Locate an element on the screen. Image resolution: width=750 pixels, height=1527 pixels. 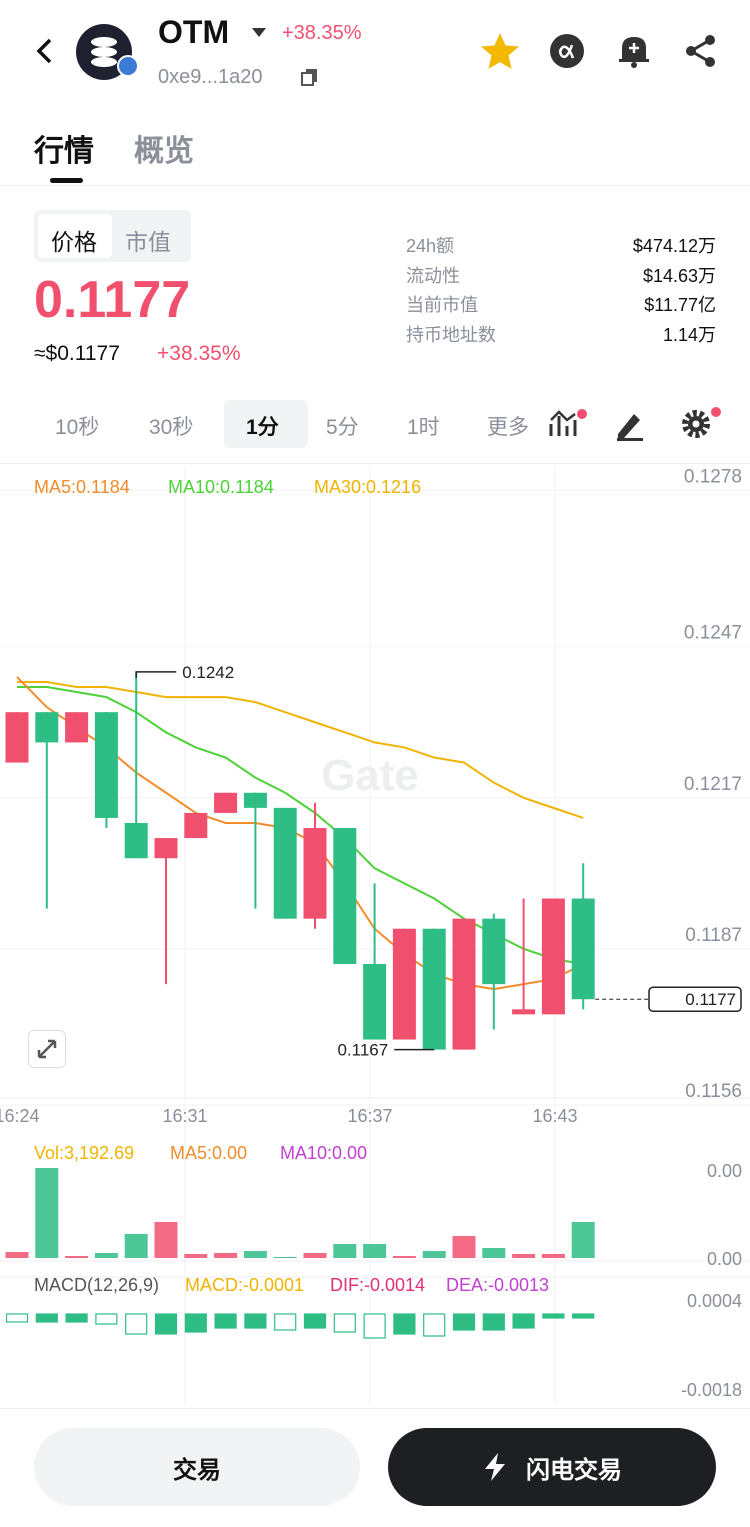
dropdown is located at coordinates (260, 33).